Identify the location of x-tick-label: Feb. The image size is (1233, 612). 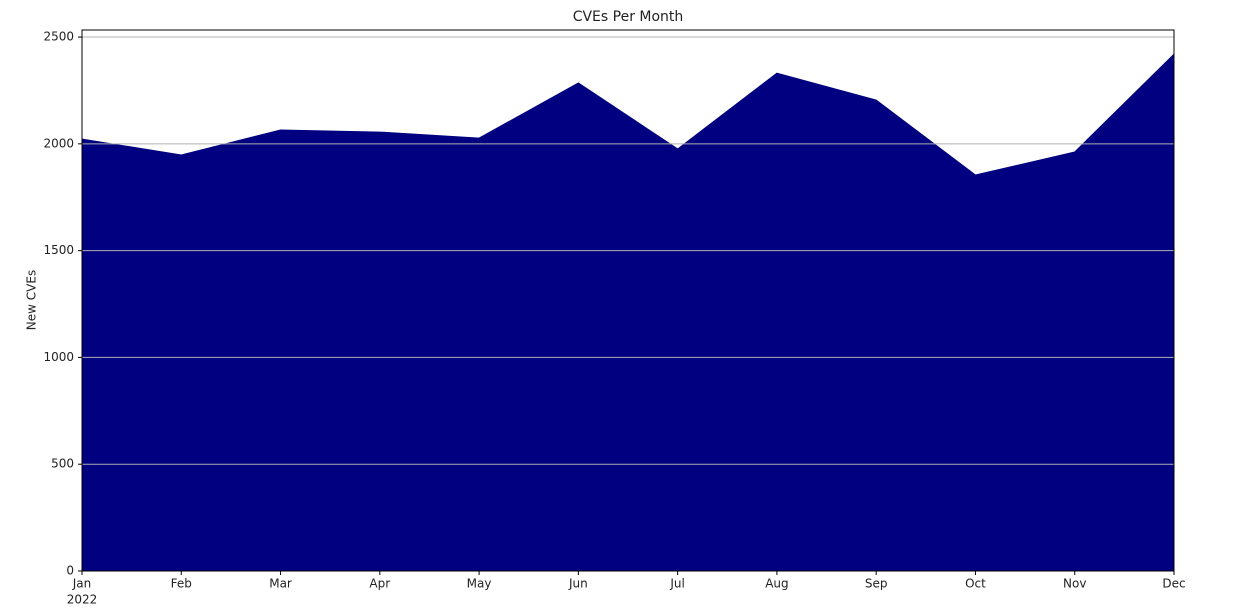
(181, 584).